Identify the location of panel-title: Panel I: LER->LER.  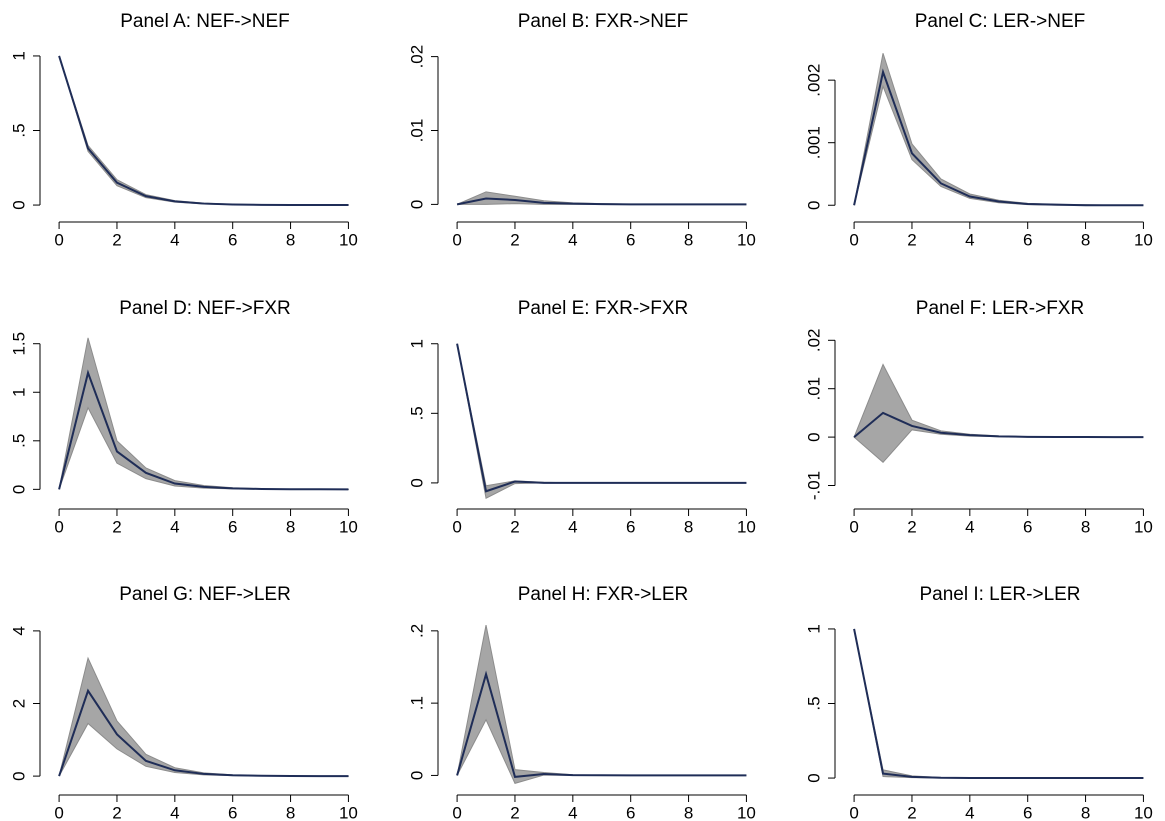
(999, 594).